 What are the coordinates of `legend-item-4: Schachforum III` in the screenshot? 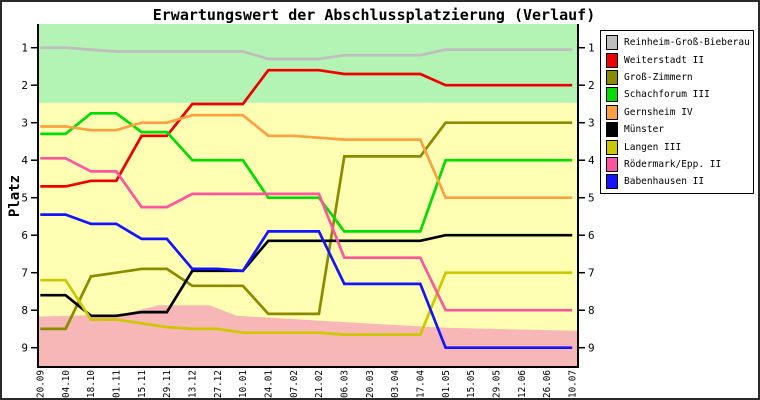 It's located at (679, 94).